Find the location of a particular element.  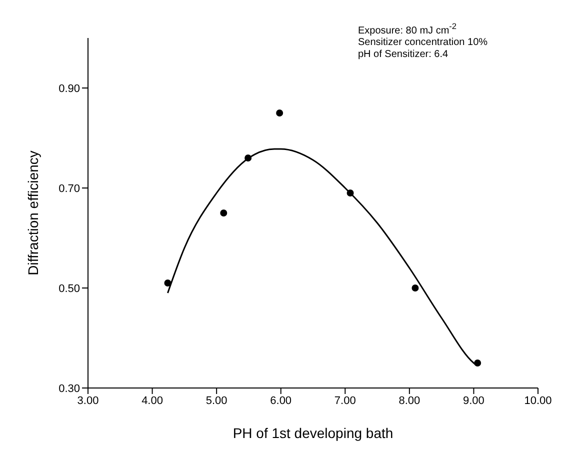

y-axis-title: Diffraction efficiency is located at coordinates (32, 213).